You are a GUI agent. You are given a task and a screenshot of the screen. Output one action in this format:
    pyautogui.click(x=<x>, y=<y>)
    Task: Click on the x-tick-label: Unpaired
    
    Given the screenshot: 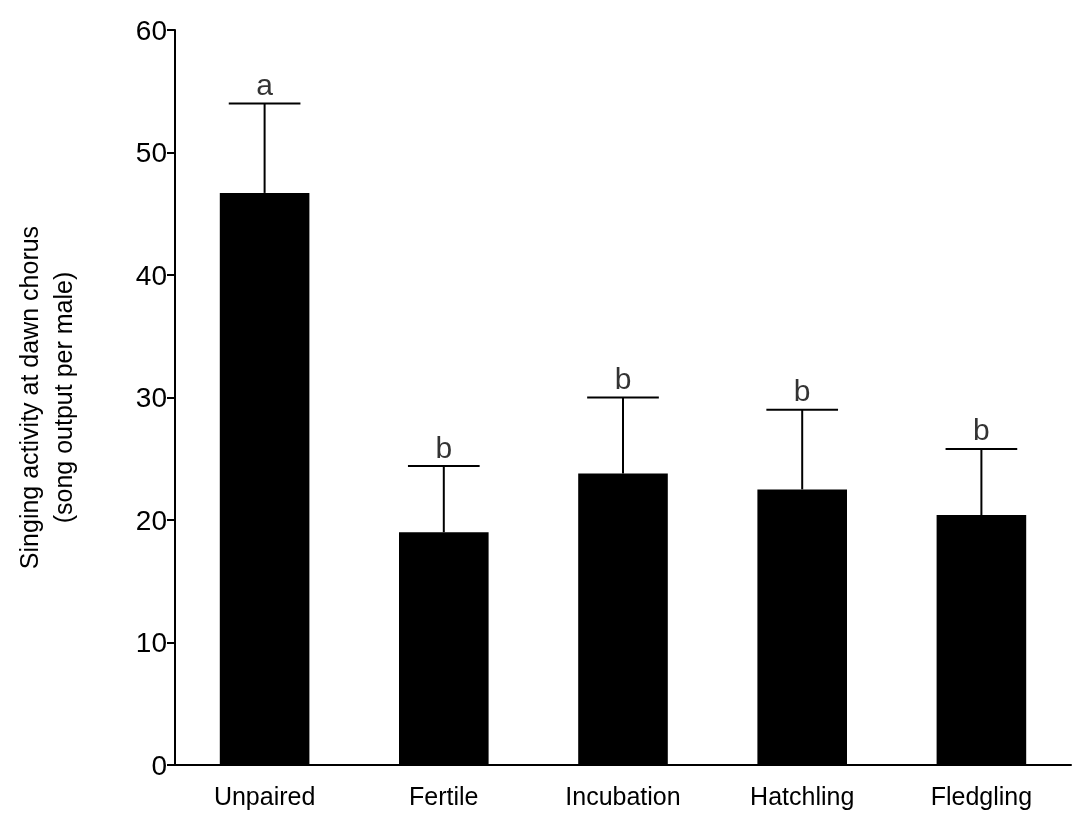 What is the action you would take?
    pyautogui.click(x=264, y=795)
    